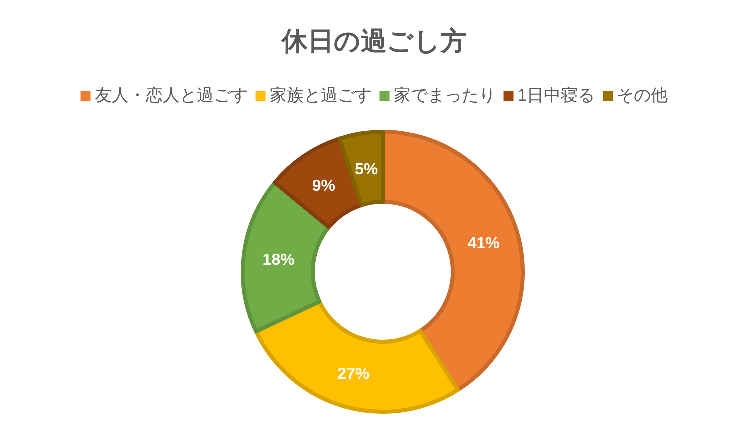 This screenshot has width=749, height=446. What do you see at coordinates (374, 41) in the screenshot?
I see `chart-title: 休日の過ごし方` at bounding box center [374, 41].